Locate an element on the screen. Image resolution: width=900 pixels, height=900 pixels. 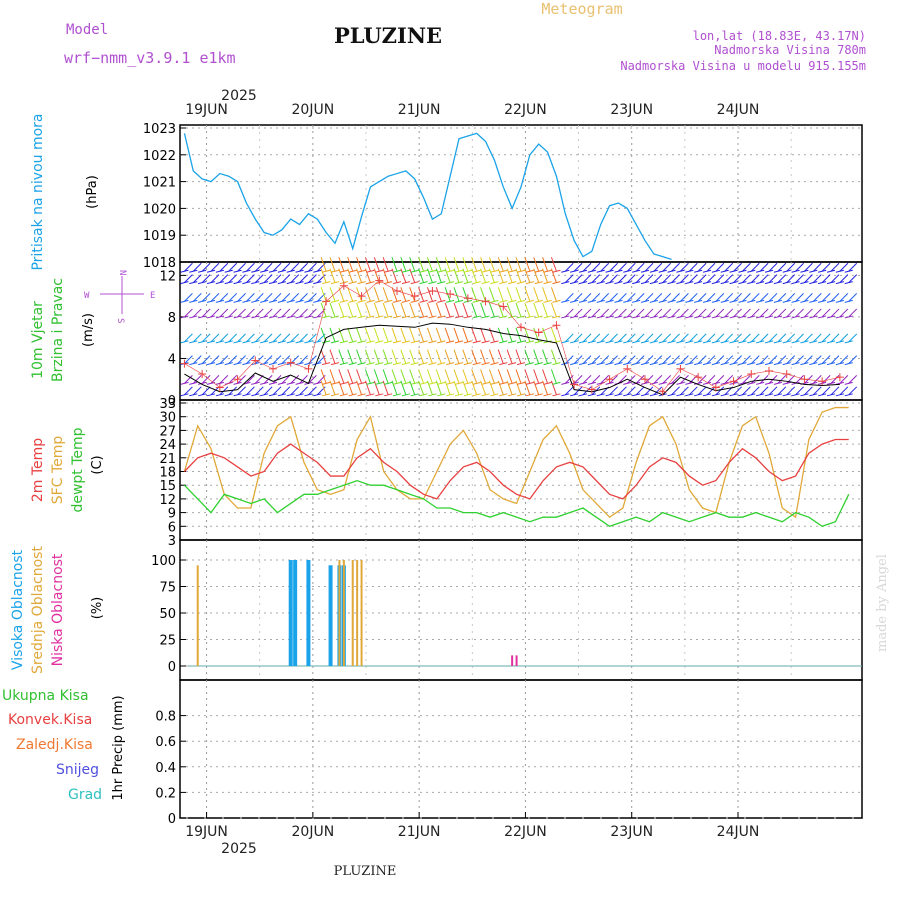
cloud-bar-mid is located at coordinates (197, 615).